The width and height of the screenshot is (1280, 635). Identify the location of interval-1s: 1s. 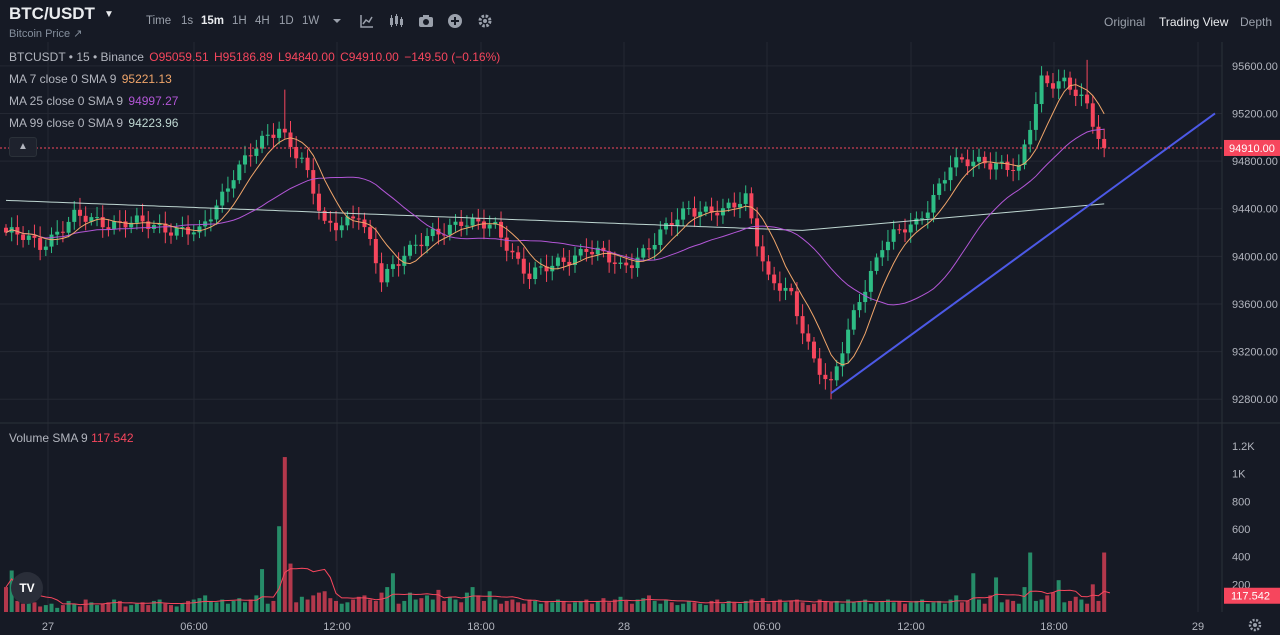
(187, 21).